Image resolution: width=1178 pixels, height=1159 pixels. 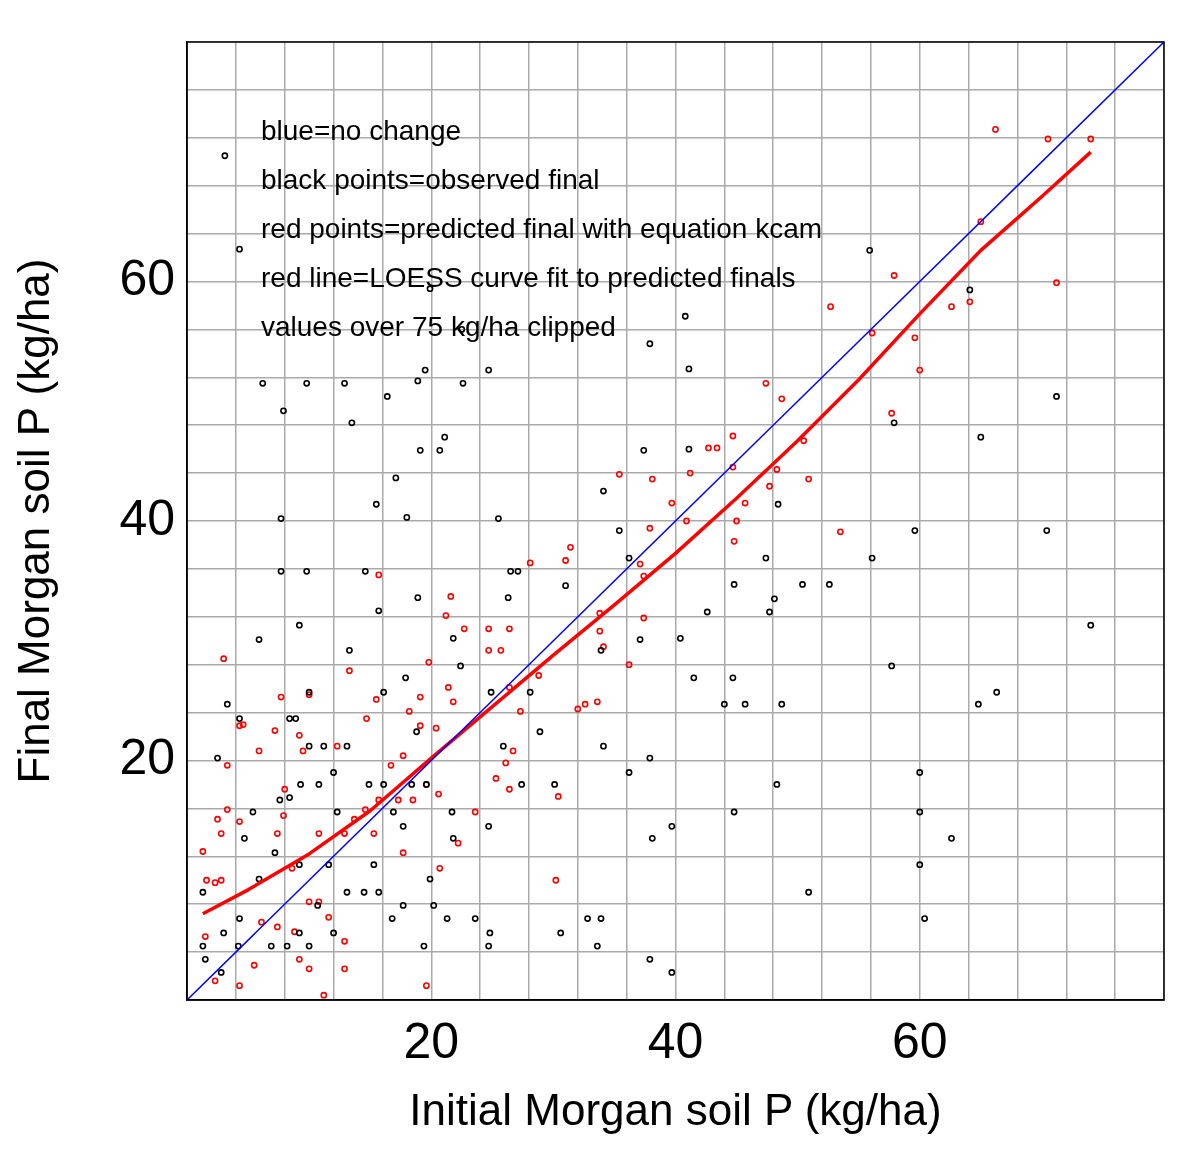 What do you see at coordinates (675, 1109) in the screenshot?
I see `x-axis-title: Initial Morgan soil P (kg/ha)` at bounding box center [675, 1109].